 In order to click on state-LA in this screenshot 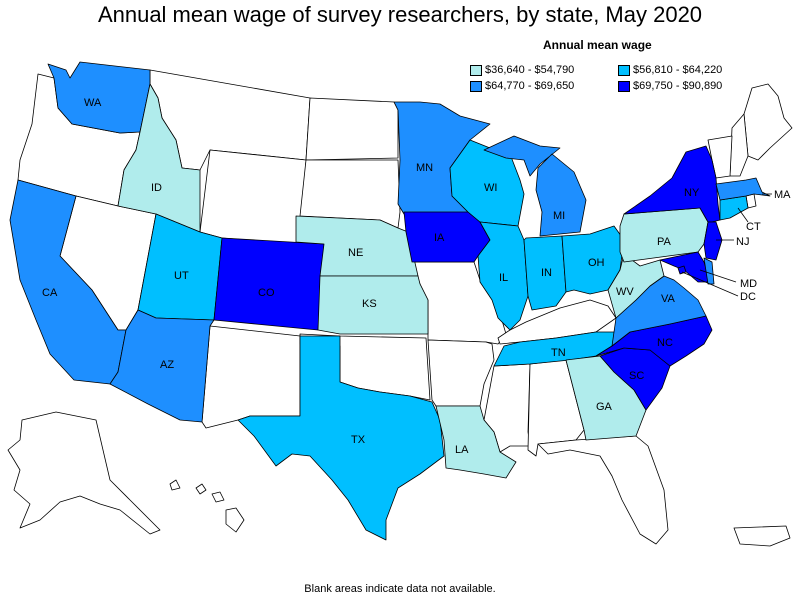, I will do `click(476, 442)`.